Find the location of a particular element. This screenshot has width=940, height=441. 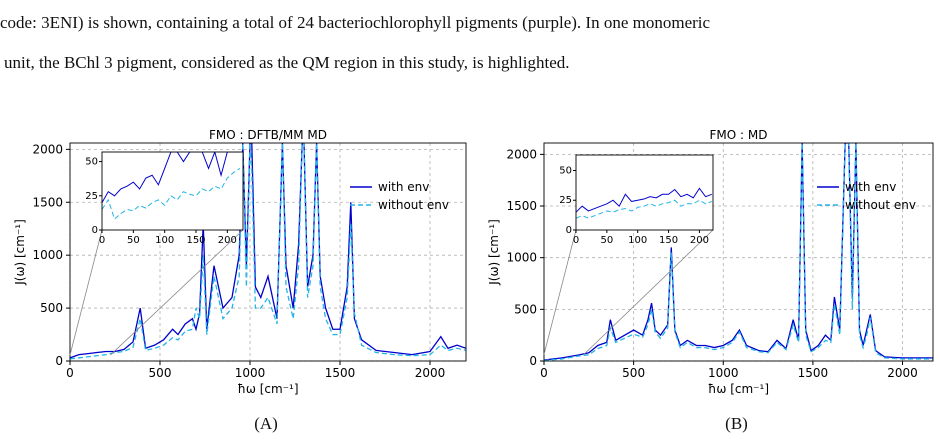

chart-title: FMO : DFTB/MM MD is located at coordinates (268, 135).